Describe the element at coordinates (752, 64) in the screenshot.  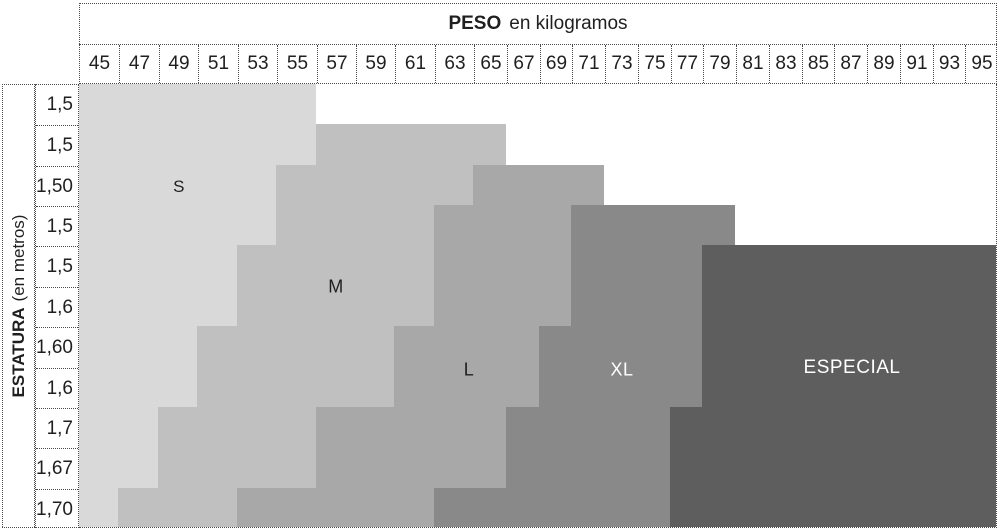
I see `weight-tick: 81` at that location.